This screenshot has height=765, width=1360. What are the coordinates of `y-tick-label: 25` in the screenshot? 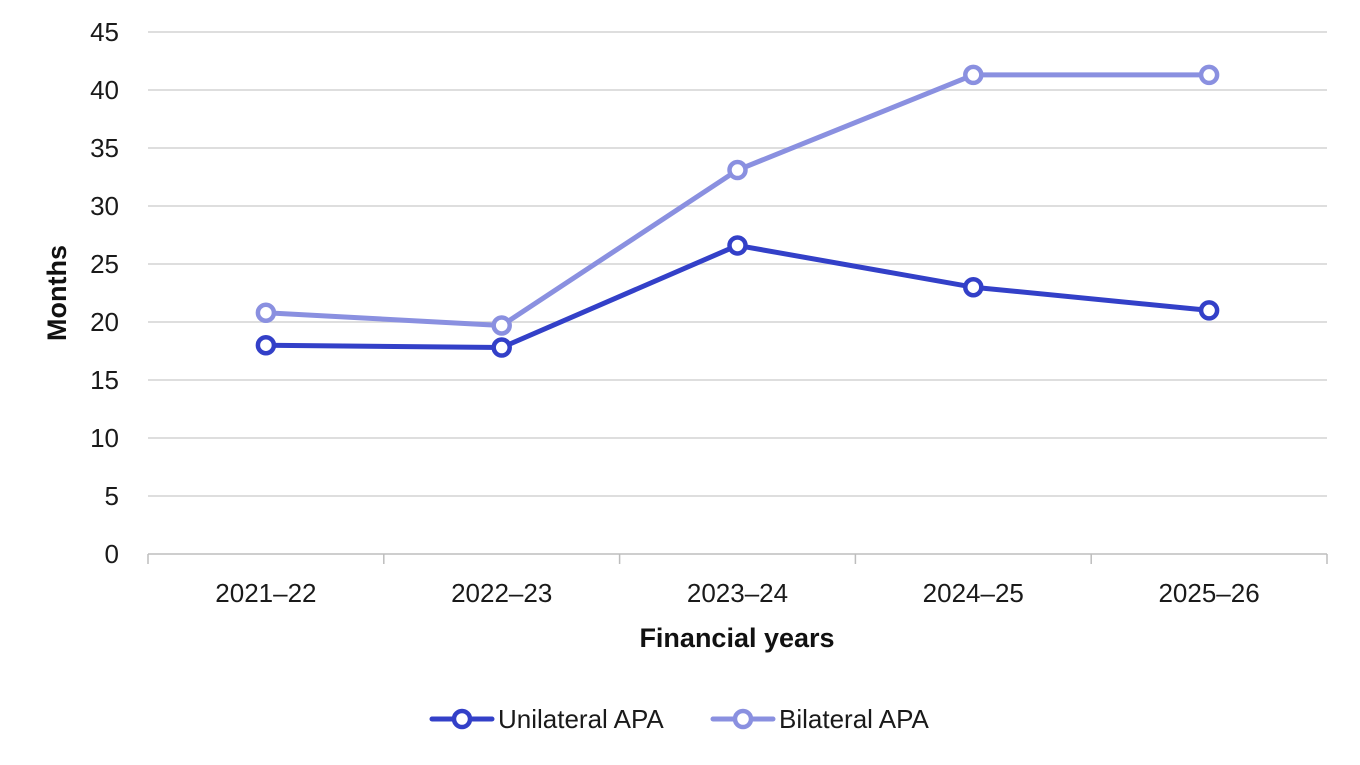 It's located at (104, 264).